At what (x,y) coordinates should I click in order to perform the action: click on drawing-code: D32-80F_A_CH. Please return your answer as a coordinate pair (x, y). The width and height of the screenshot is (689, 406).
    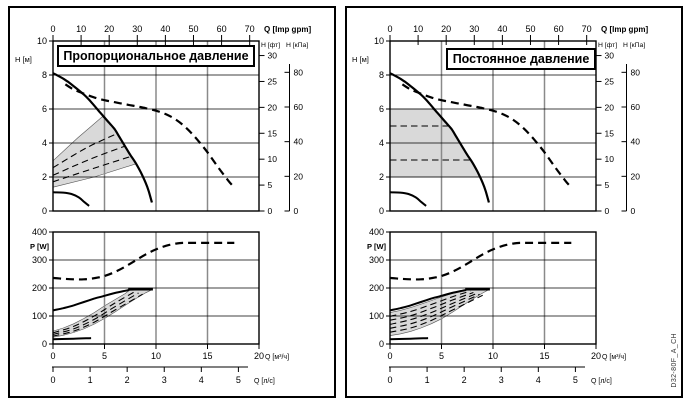
    Looking at the image, I should click on (674, 360).